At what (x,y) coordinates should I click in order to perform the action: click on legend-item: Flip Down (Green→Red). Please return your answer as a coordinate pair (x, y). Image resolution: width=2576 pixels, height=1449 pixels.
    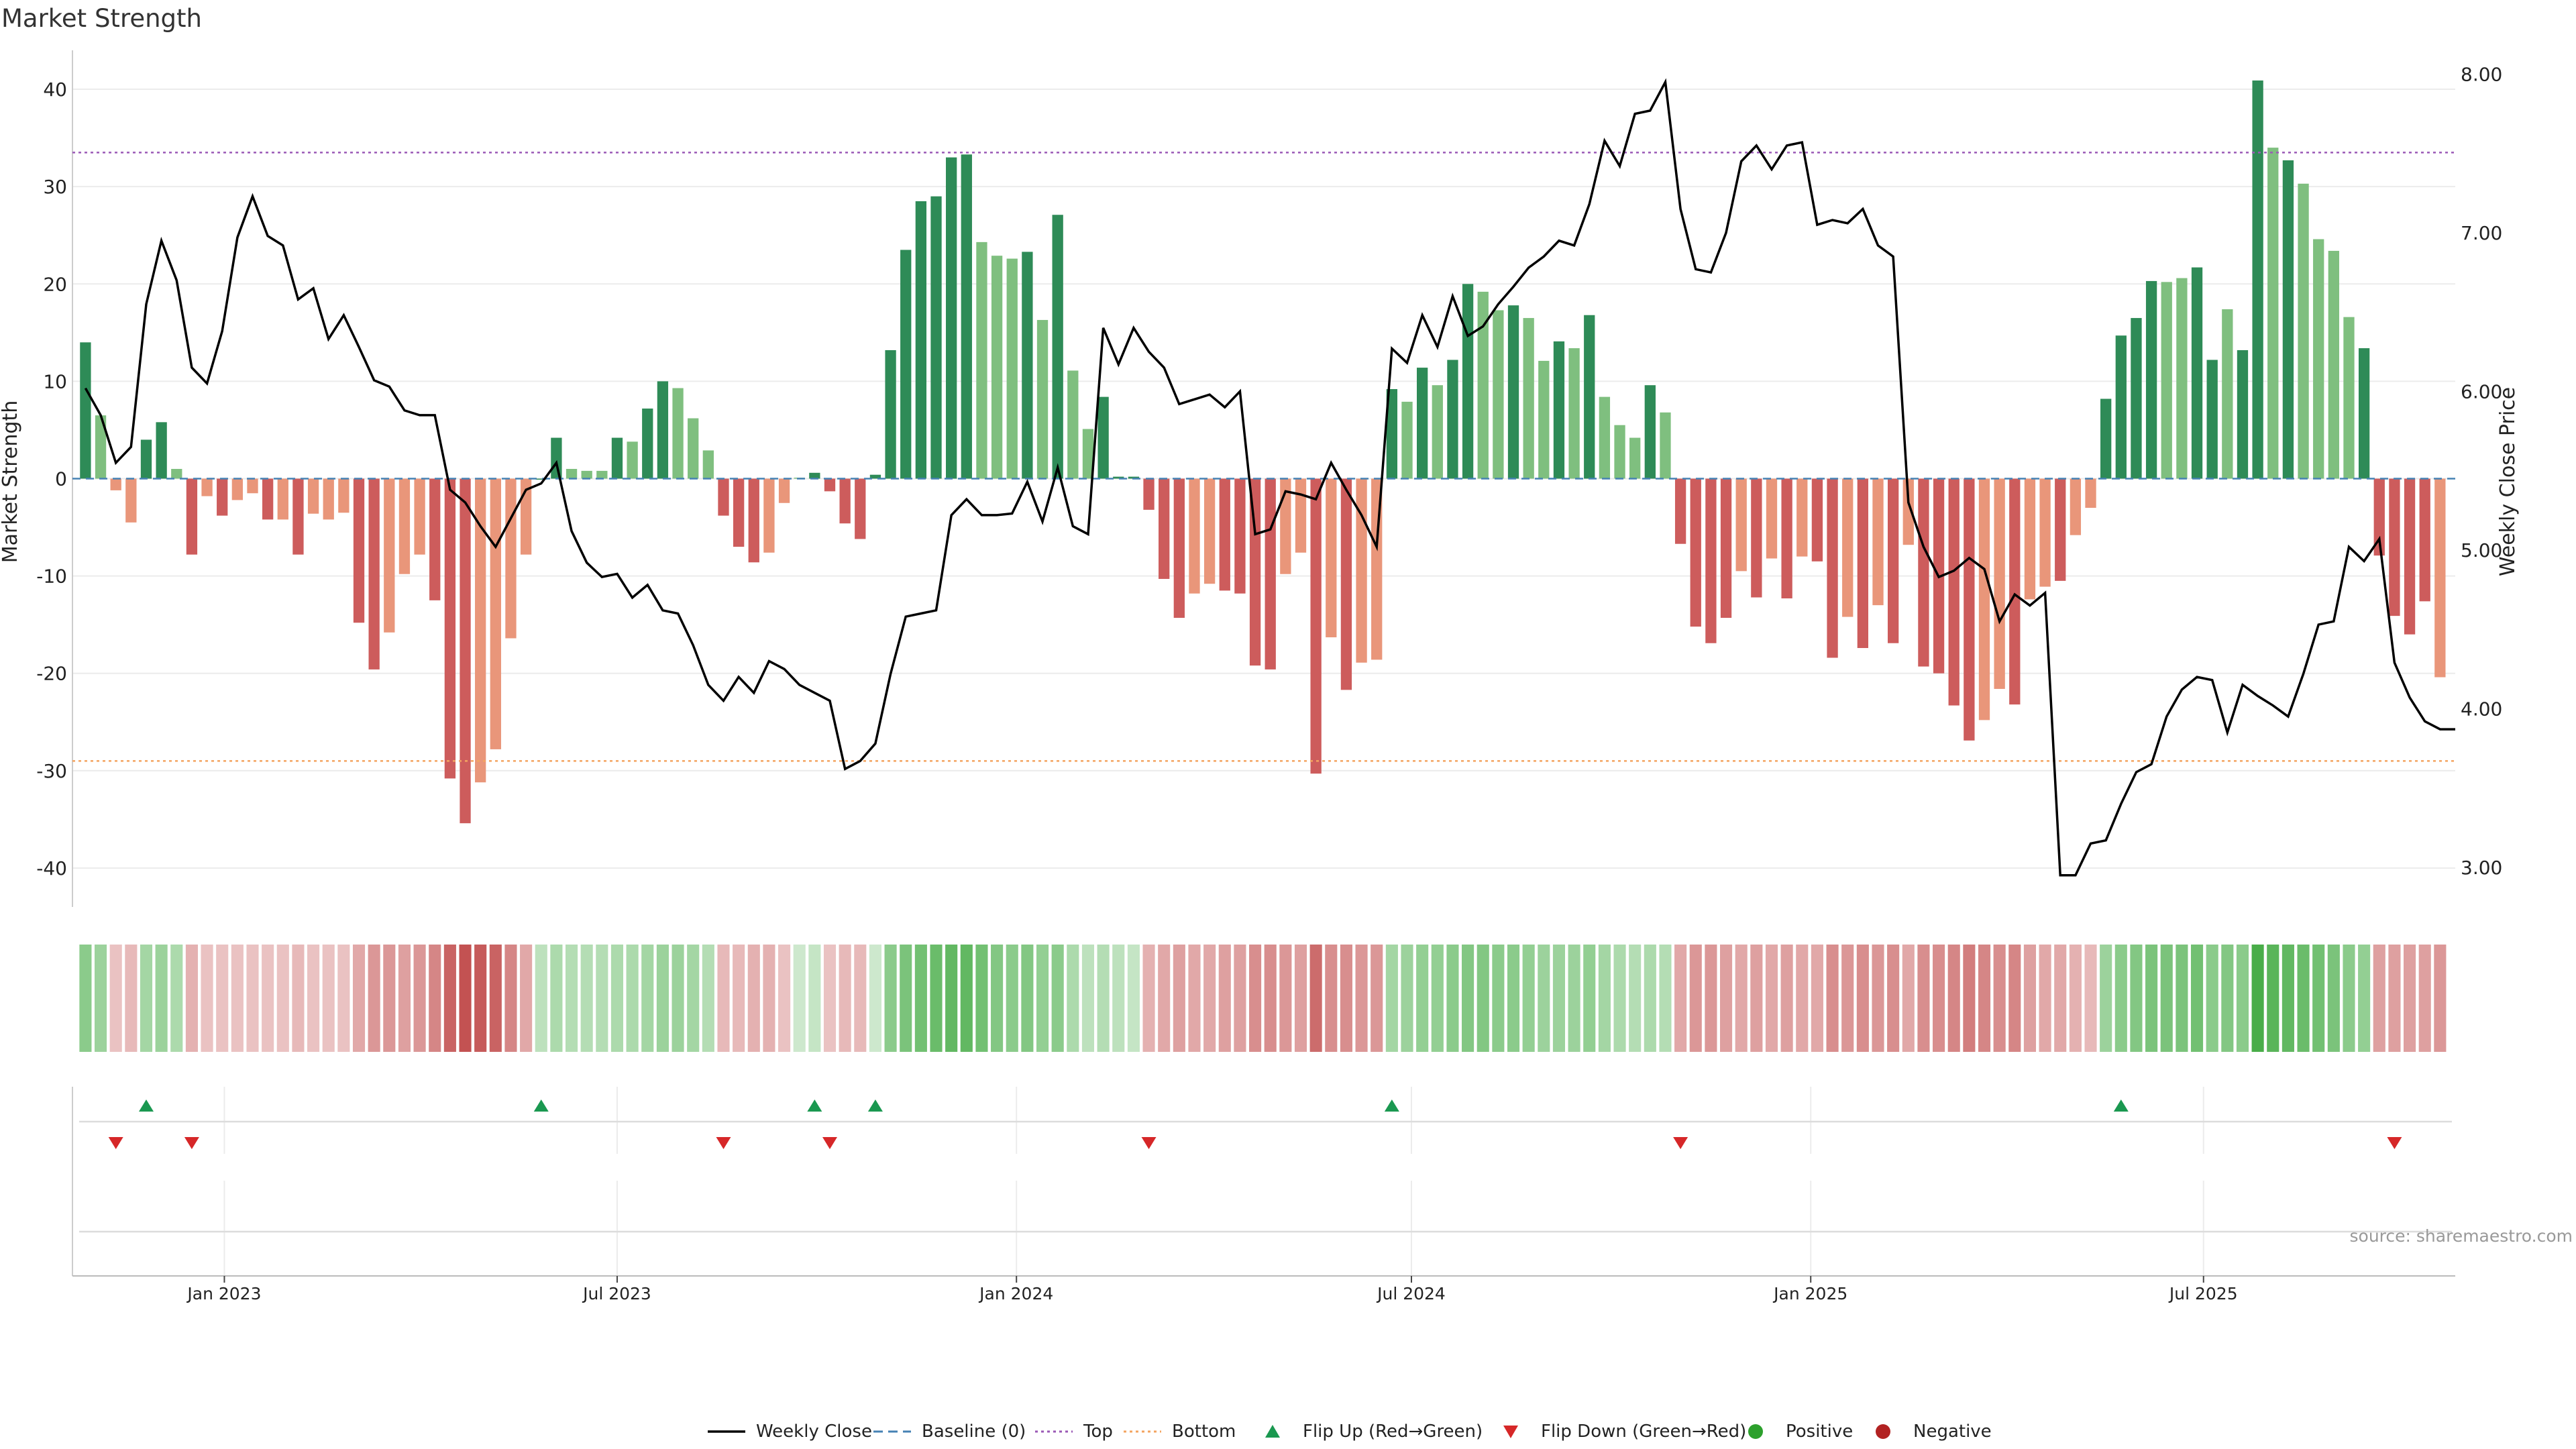
    Looking at the image, I should click on (1624, 1431).